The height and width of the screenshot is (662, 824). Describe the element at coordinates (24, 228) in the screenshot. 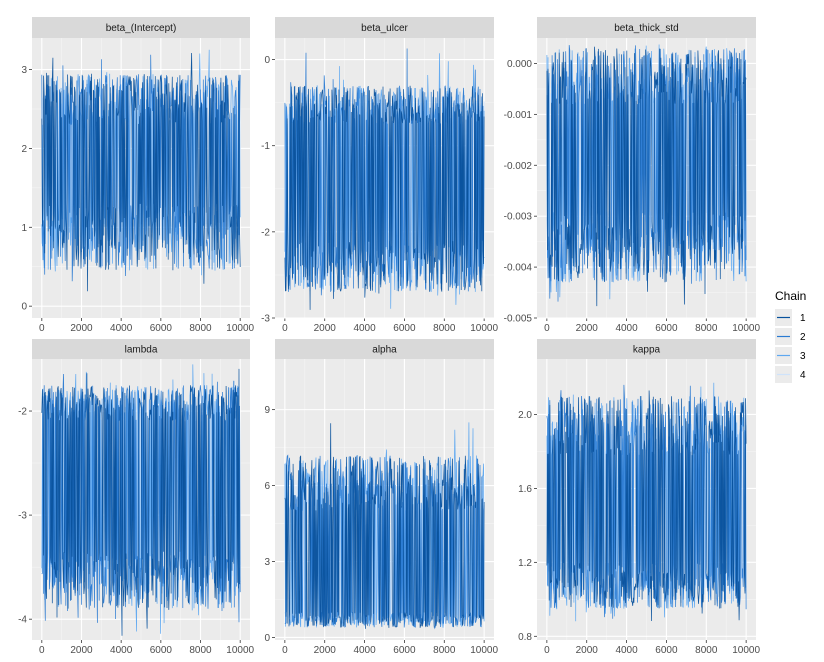

I see `y-tick-label: 1` at that location.